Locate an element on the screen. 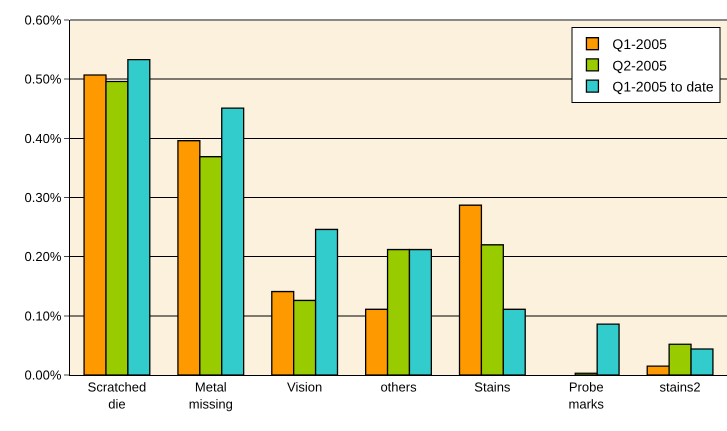  x-tick-label: Vision is located at coordinates (304, 387).